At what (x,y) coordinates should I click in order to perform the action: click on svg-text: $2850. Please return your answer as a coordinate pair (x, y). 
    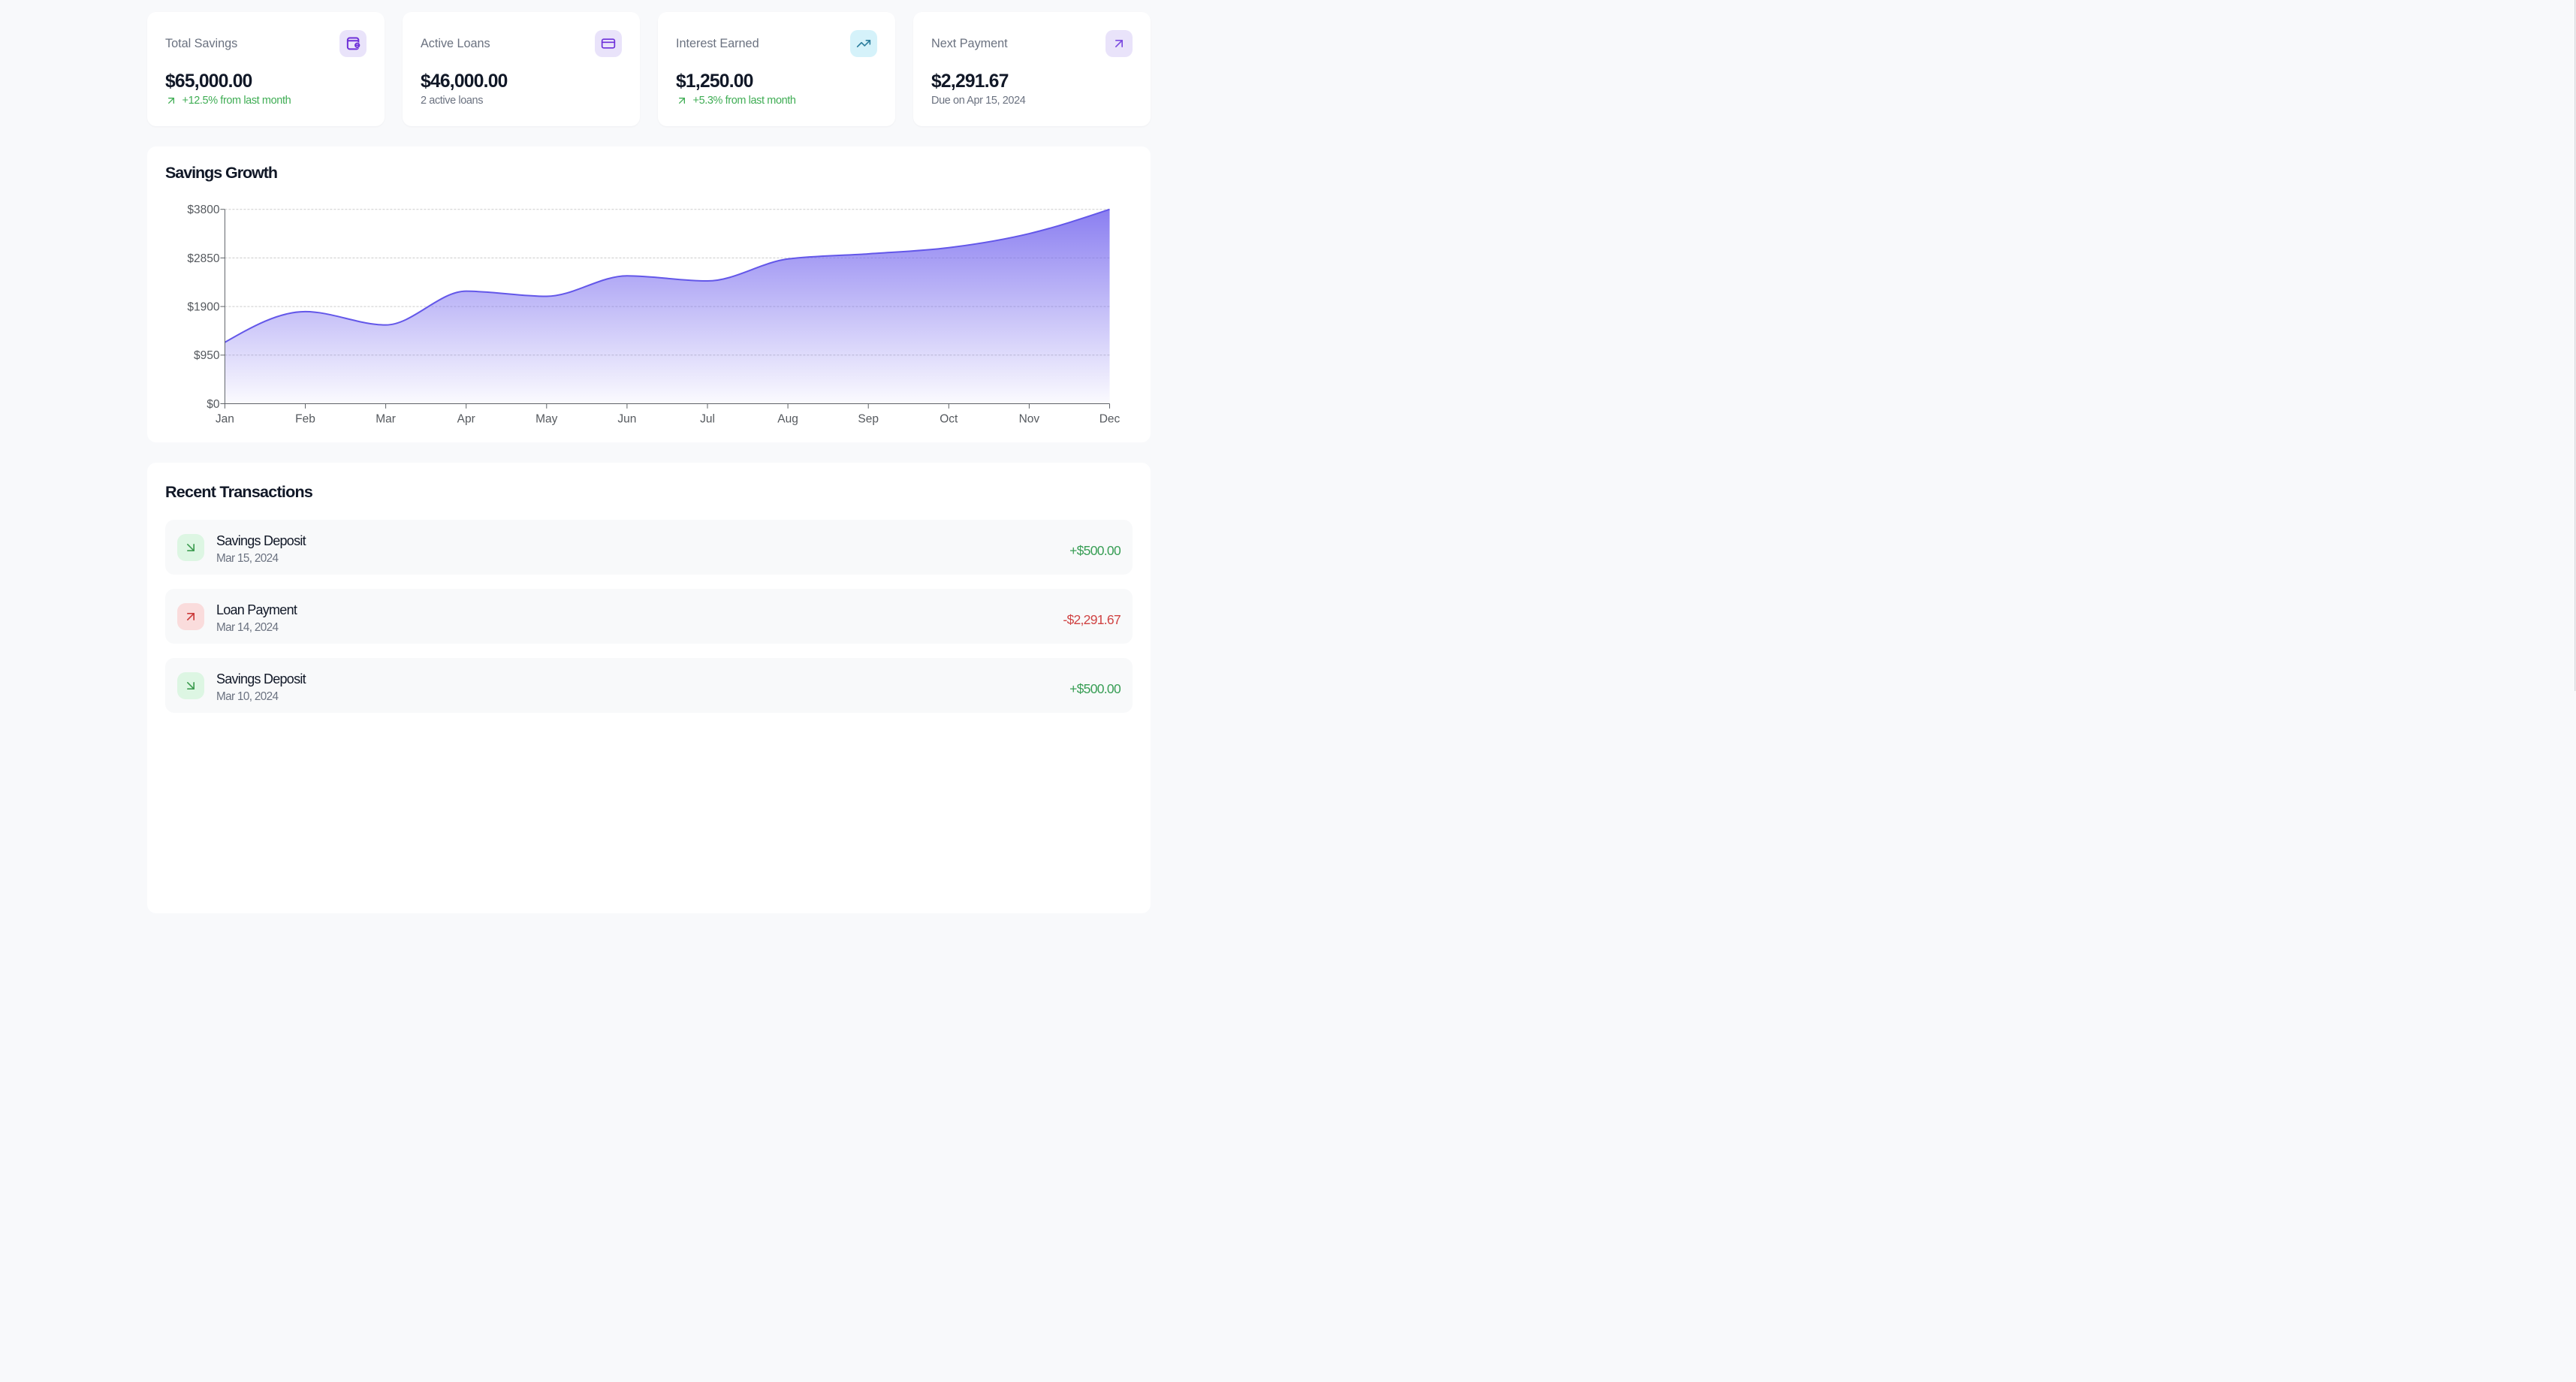
    Looking at the image, I should click on (203, 258).